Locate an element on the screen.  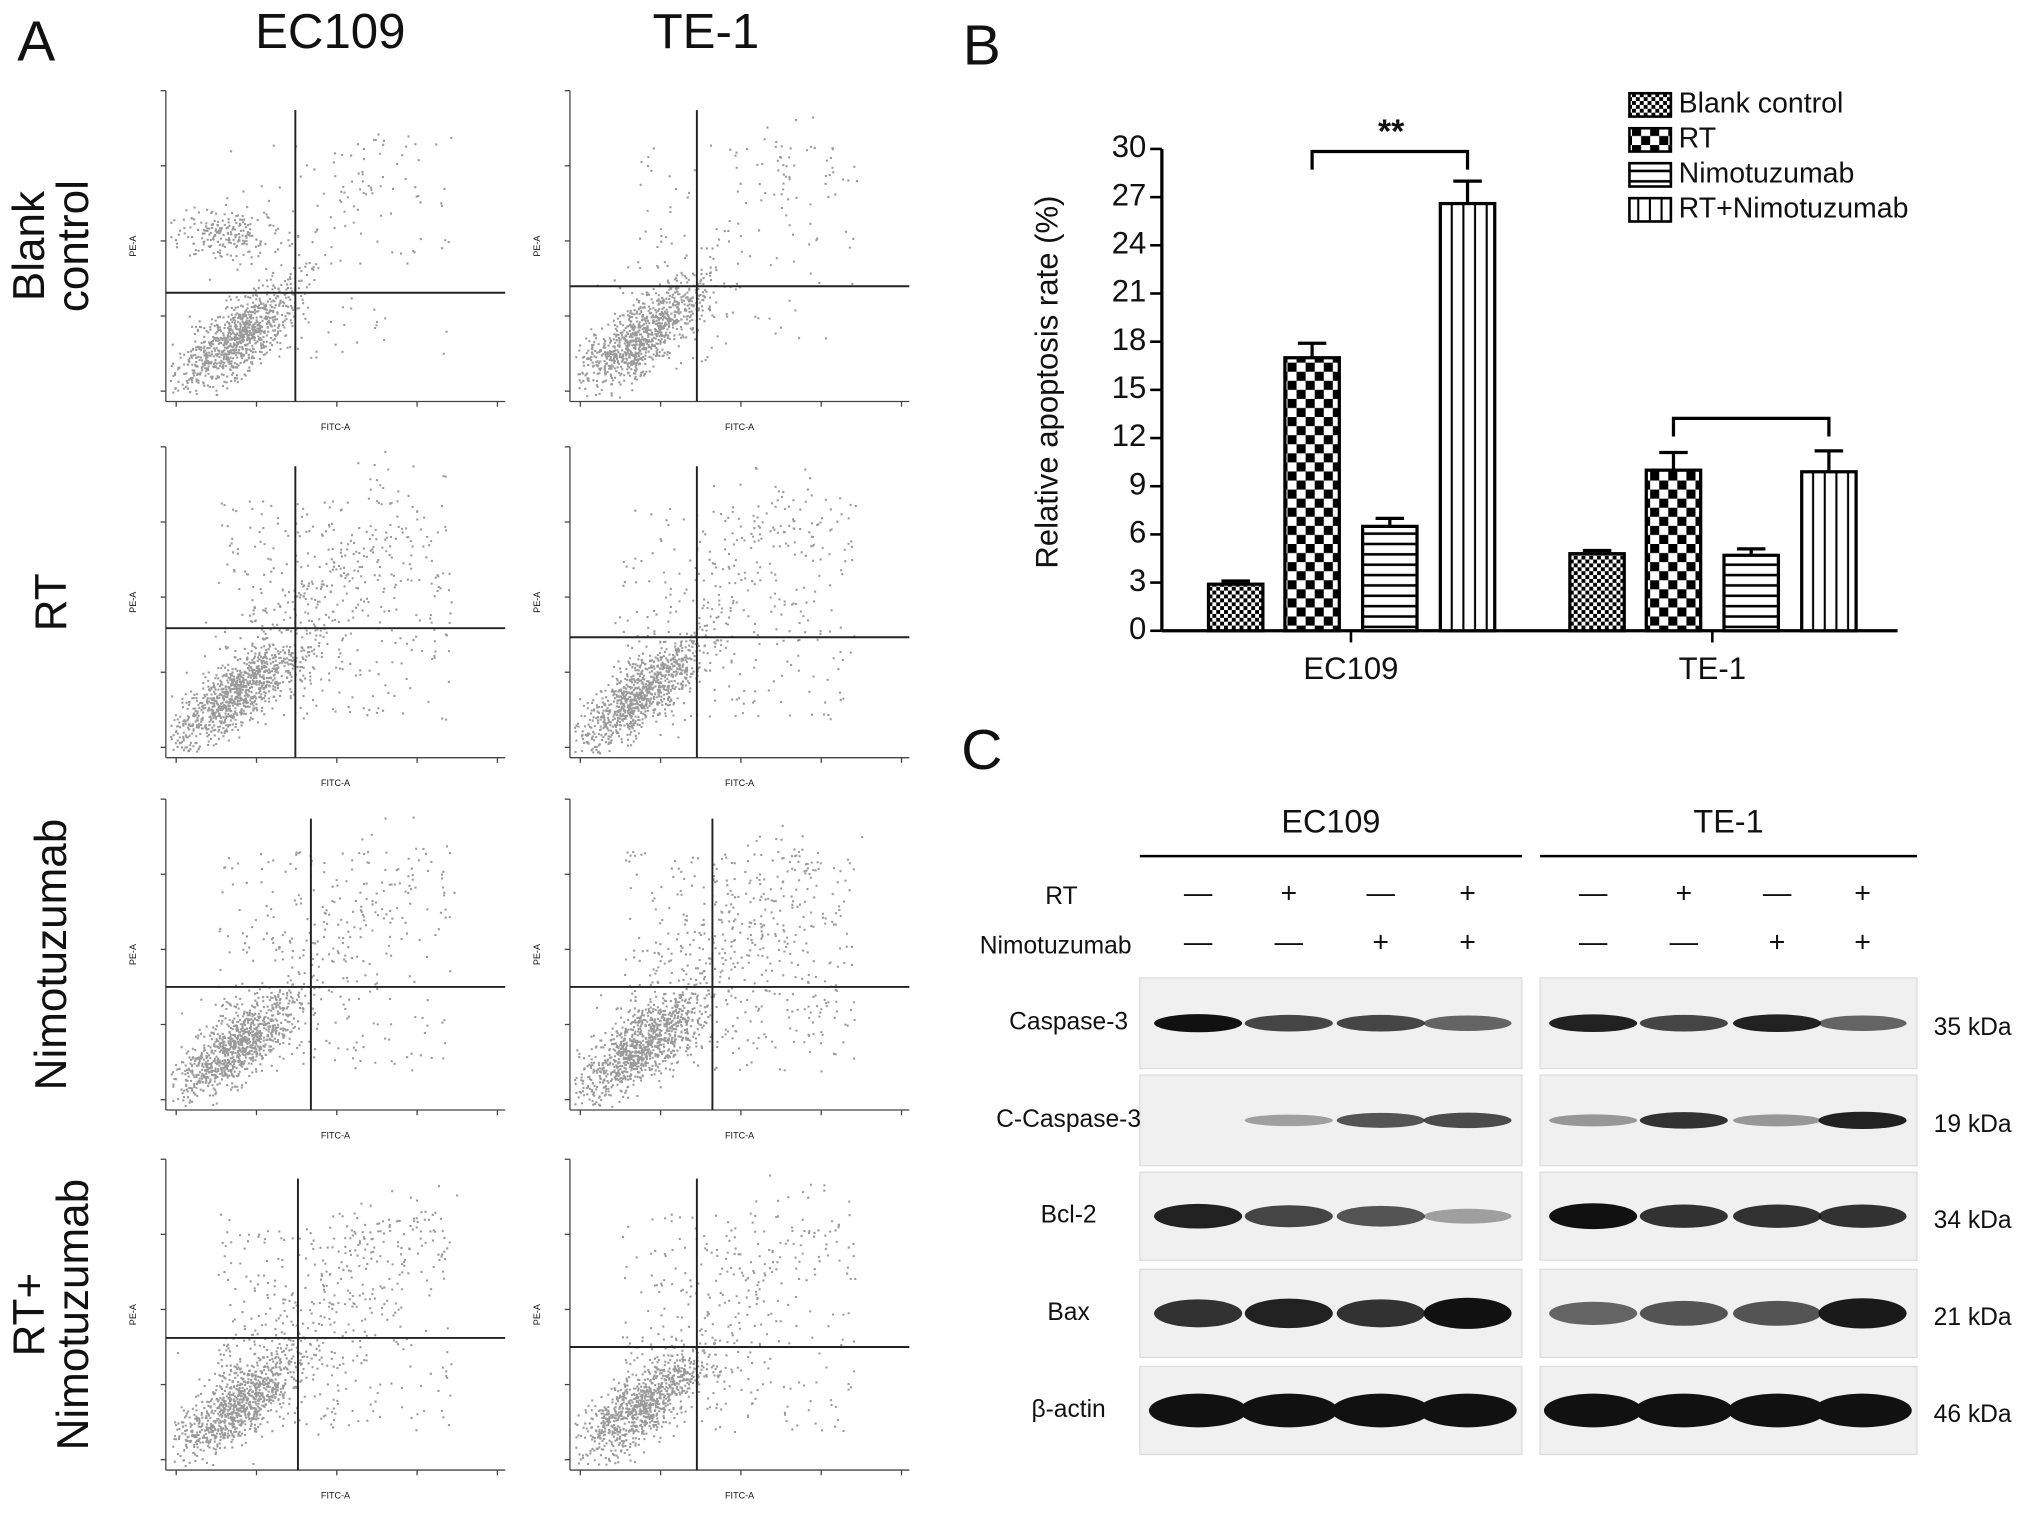
protein-label: C-Caspase-3 is located at coordinates (1068, 1119).